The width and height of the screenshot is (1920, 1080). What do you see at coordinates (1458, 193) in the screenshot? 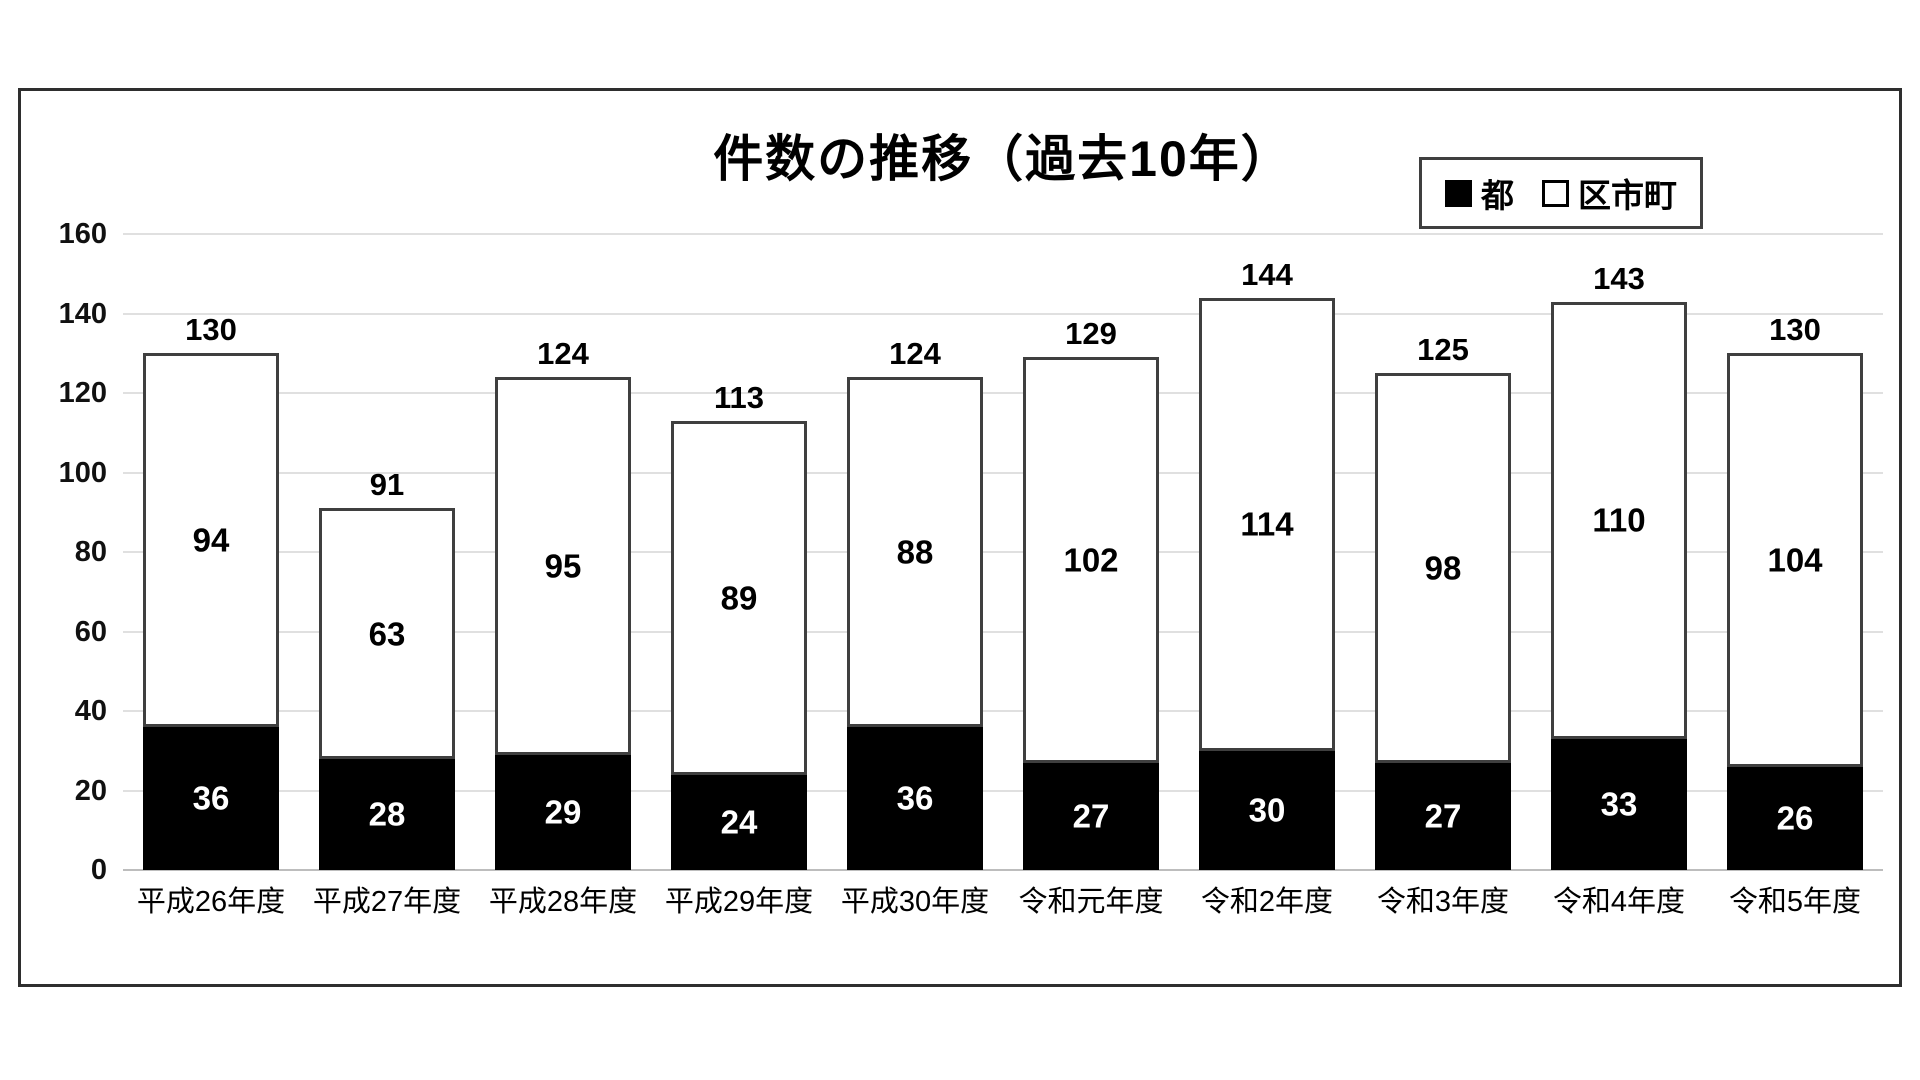
I see `legend-swatch-black-icon` at bounding box center [1458, 193].